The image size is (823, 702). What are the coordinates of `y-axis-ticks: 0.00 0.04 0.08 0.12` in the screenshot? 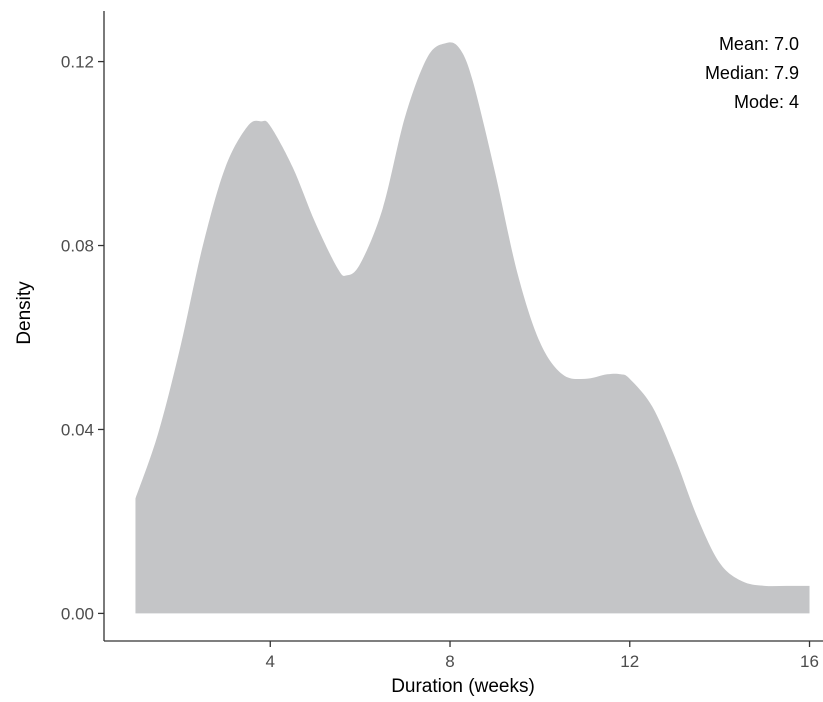 It's located at (82, 338).